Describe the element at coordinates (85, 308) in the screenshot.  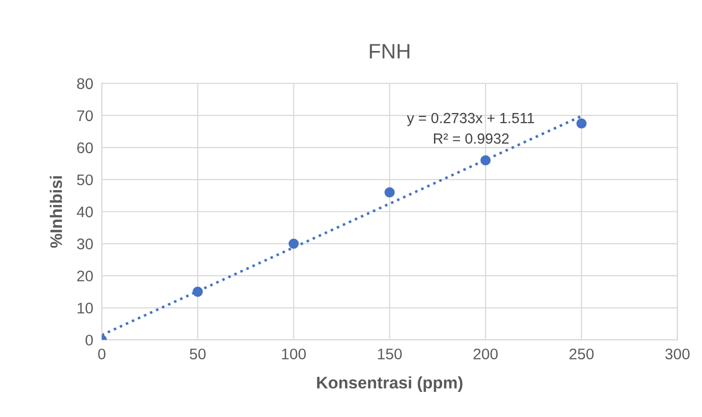
I see `y-tick-label: 10` at that location.